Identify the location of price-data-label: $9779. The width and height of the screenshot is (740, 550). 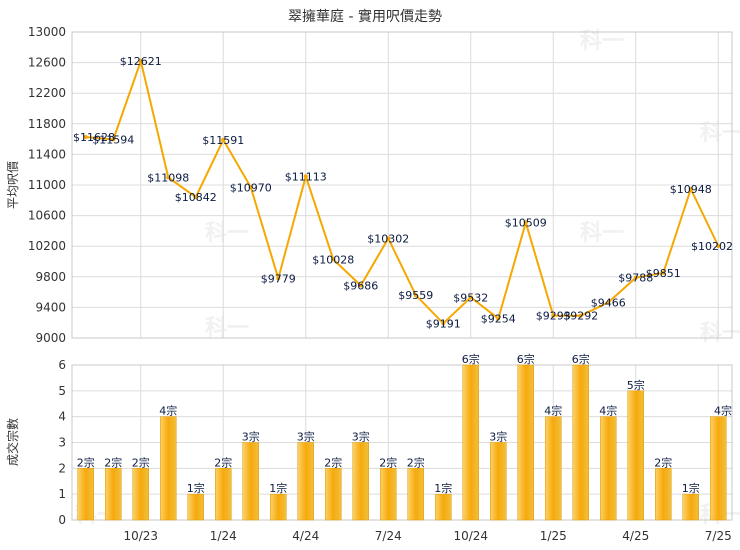
(278, 278).